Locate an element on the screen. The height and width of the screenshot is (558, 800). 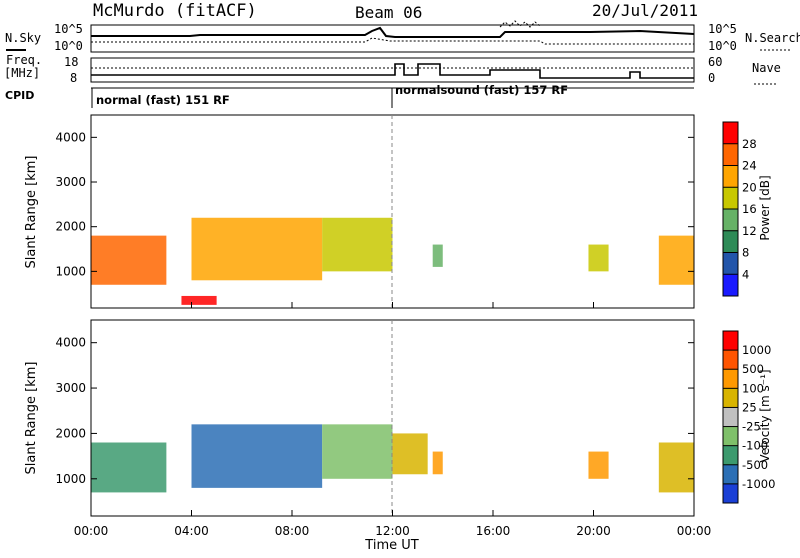
freq-panel: Freq. [MHz] 18 8 60 0 Nave is located at coordinates (392, 69).